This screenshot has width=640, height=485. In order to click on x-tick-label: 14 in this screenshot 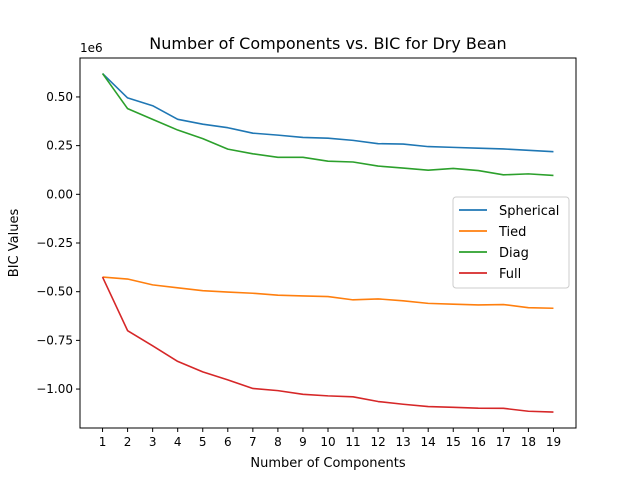, I will do `click(428, 442)`.